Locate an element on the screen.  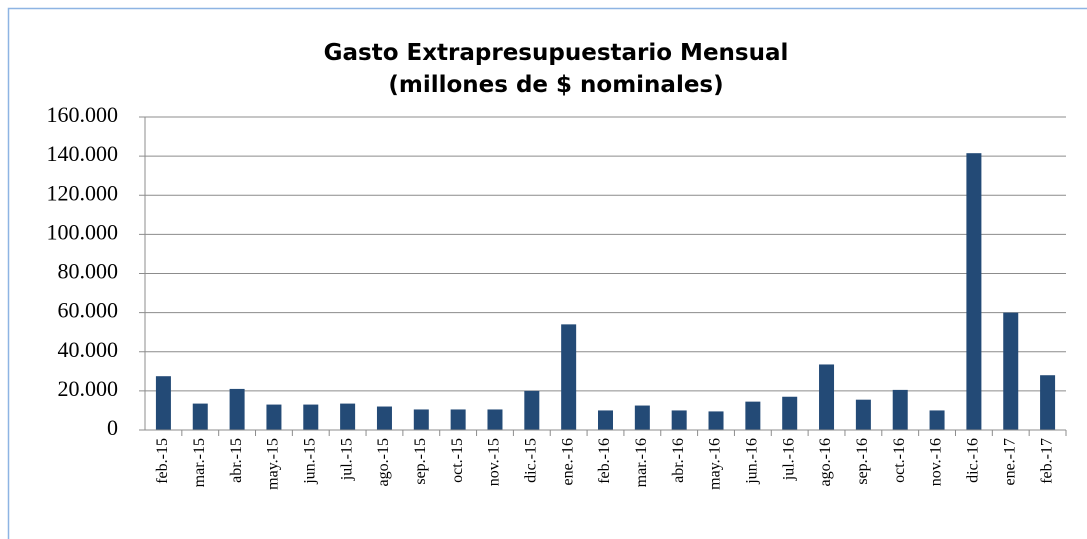
x-tick-label: feb.-17 is located at coordinates (1046, 461).